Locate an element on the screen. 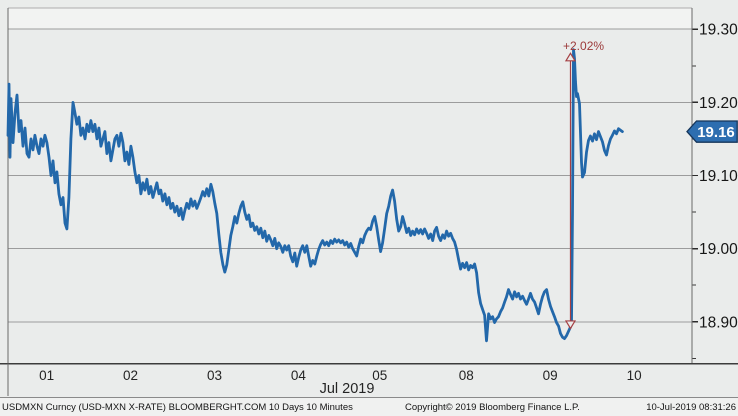 The height and width of the screenshot is (416, 738). y-axis-labels: 19.30 19.20 19.10 19.00 18.90 is located at coordinates (718, 177).